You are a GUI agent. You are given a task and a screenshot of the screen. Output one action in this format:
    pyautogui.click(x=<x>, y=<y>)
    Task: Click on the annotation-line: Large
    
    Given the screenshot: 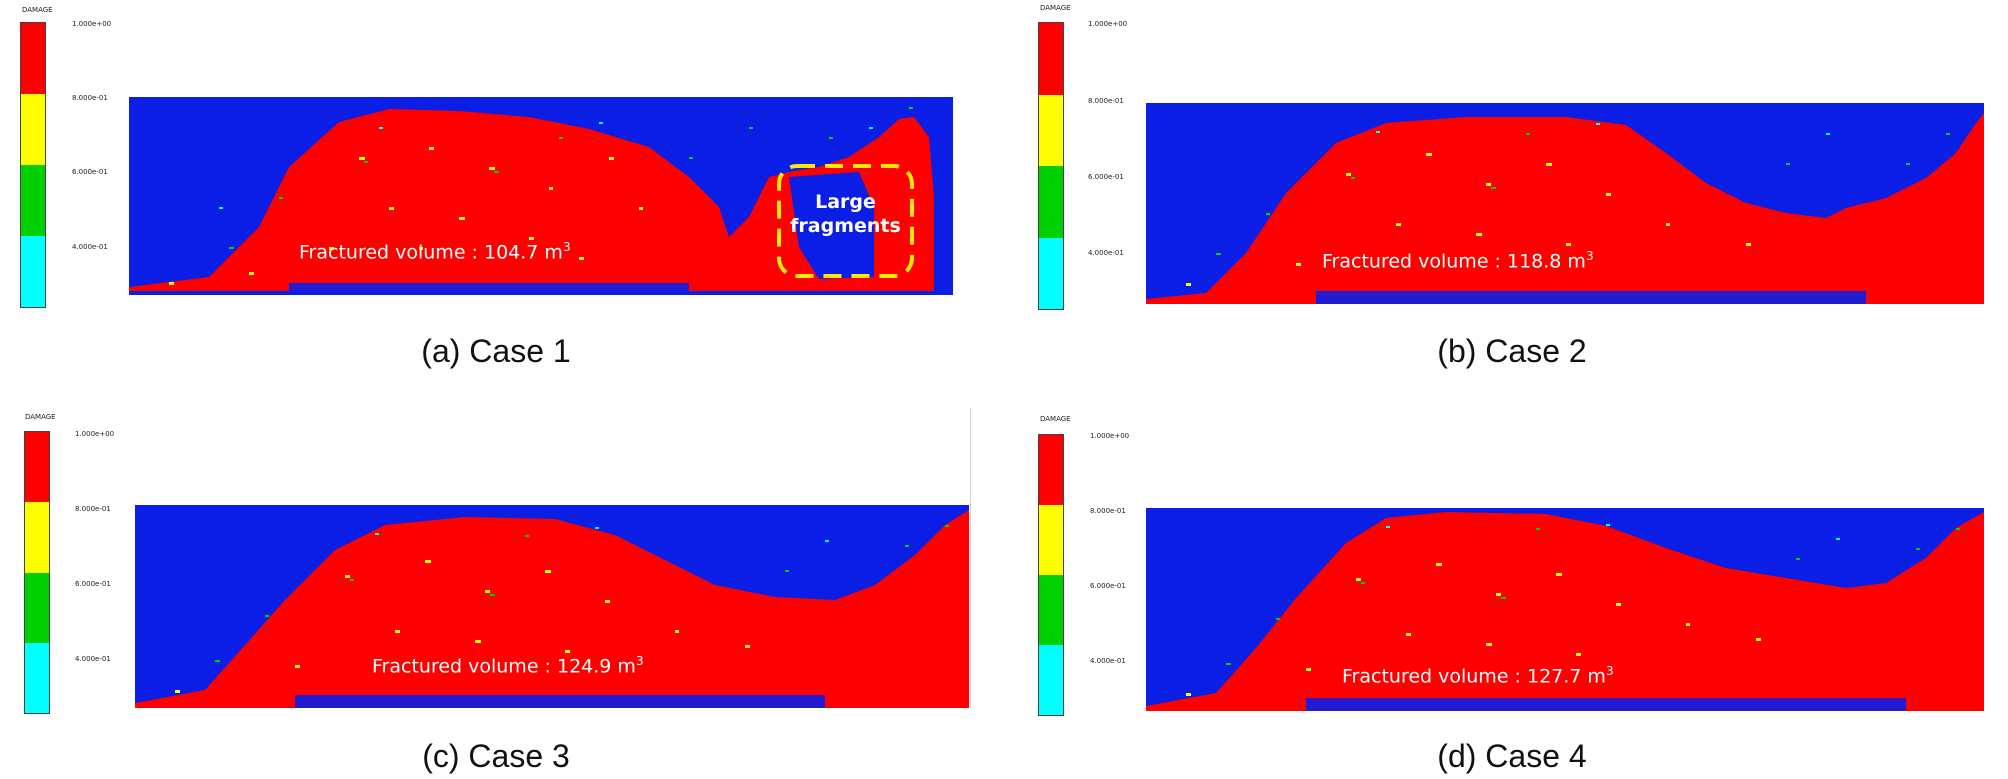 What is the action you would take?
    pyautogui.click(x=845, y=202)
    